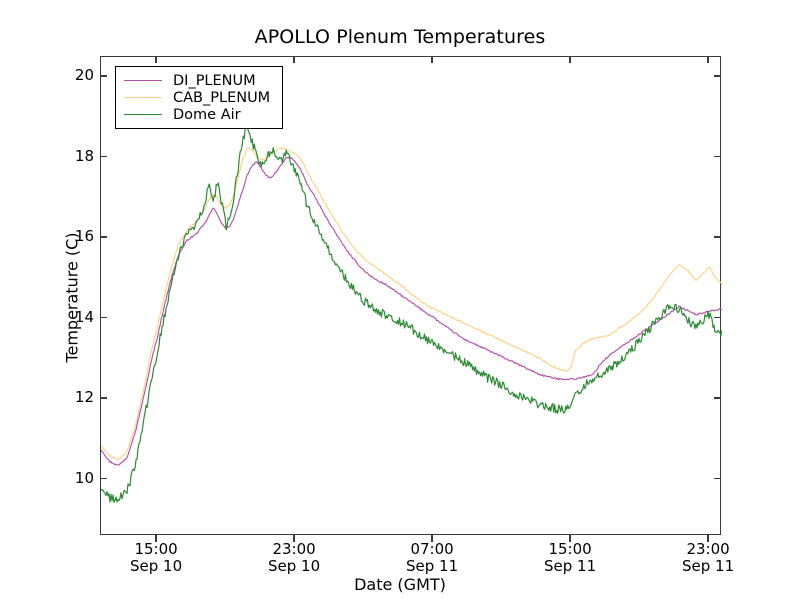 The image size is (800, 600). I want to click on x-axis-label: Date (GMT), so click(400, 584).